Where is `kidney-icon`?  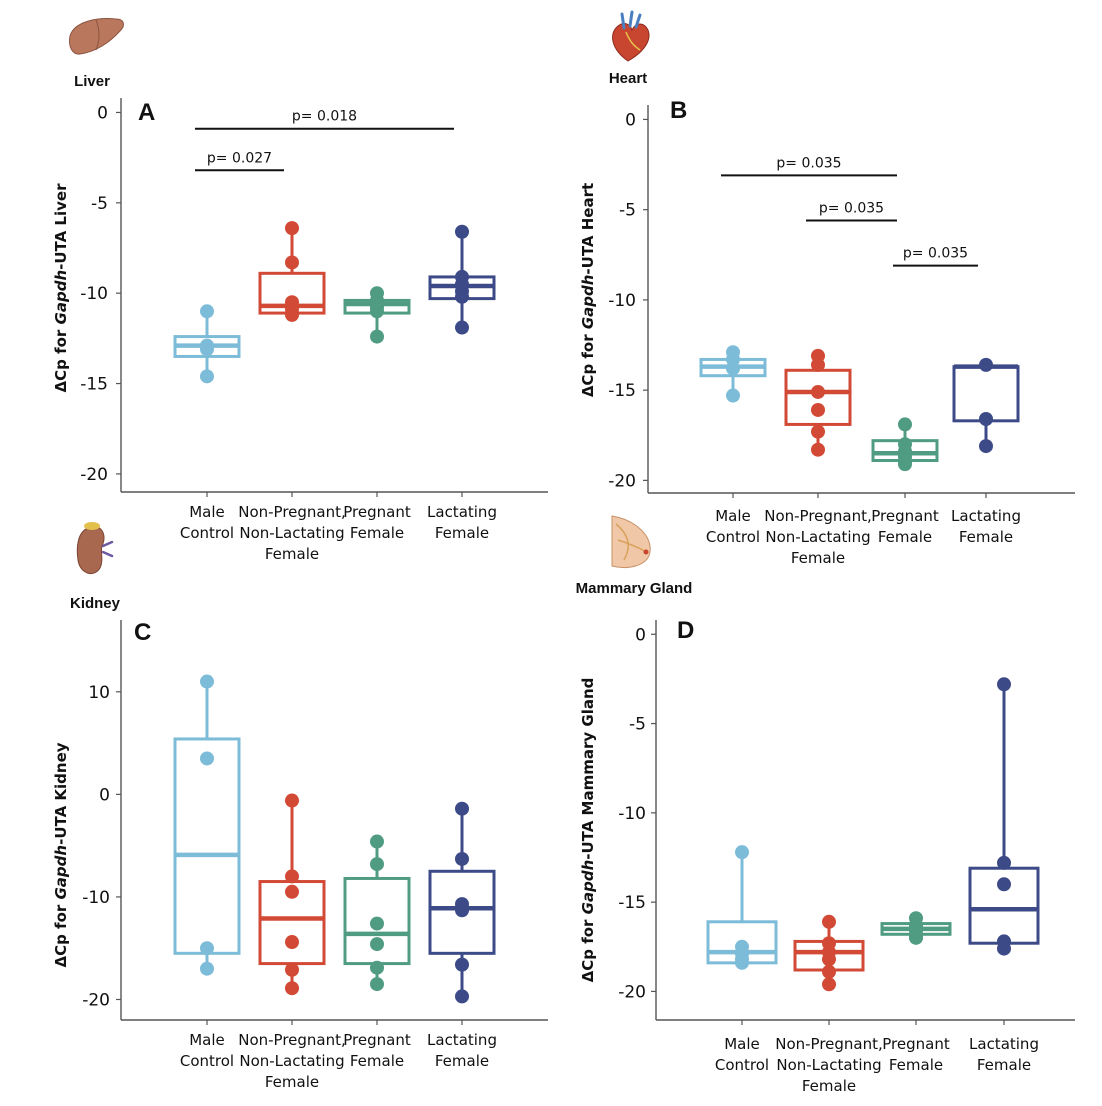 kidney-icon is located at coordinates (95, 548).